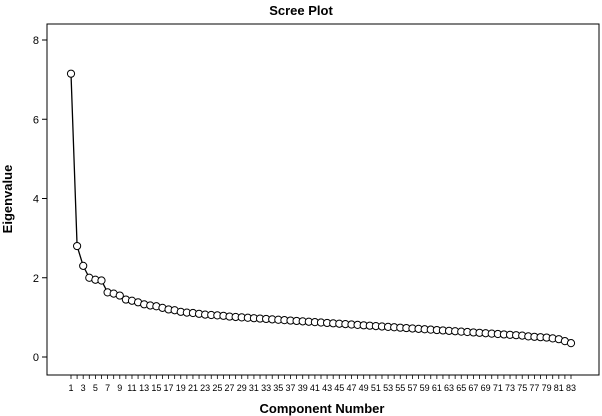  I want to click on x-tick-label: 33, so click(266, 388).